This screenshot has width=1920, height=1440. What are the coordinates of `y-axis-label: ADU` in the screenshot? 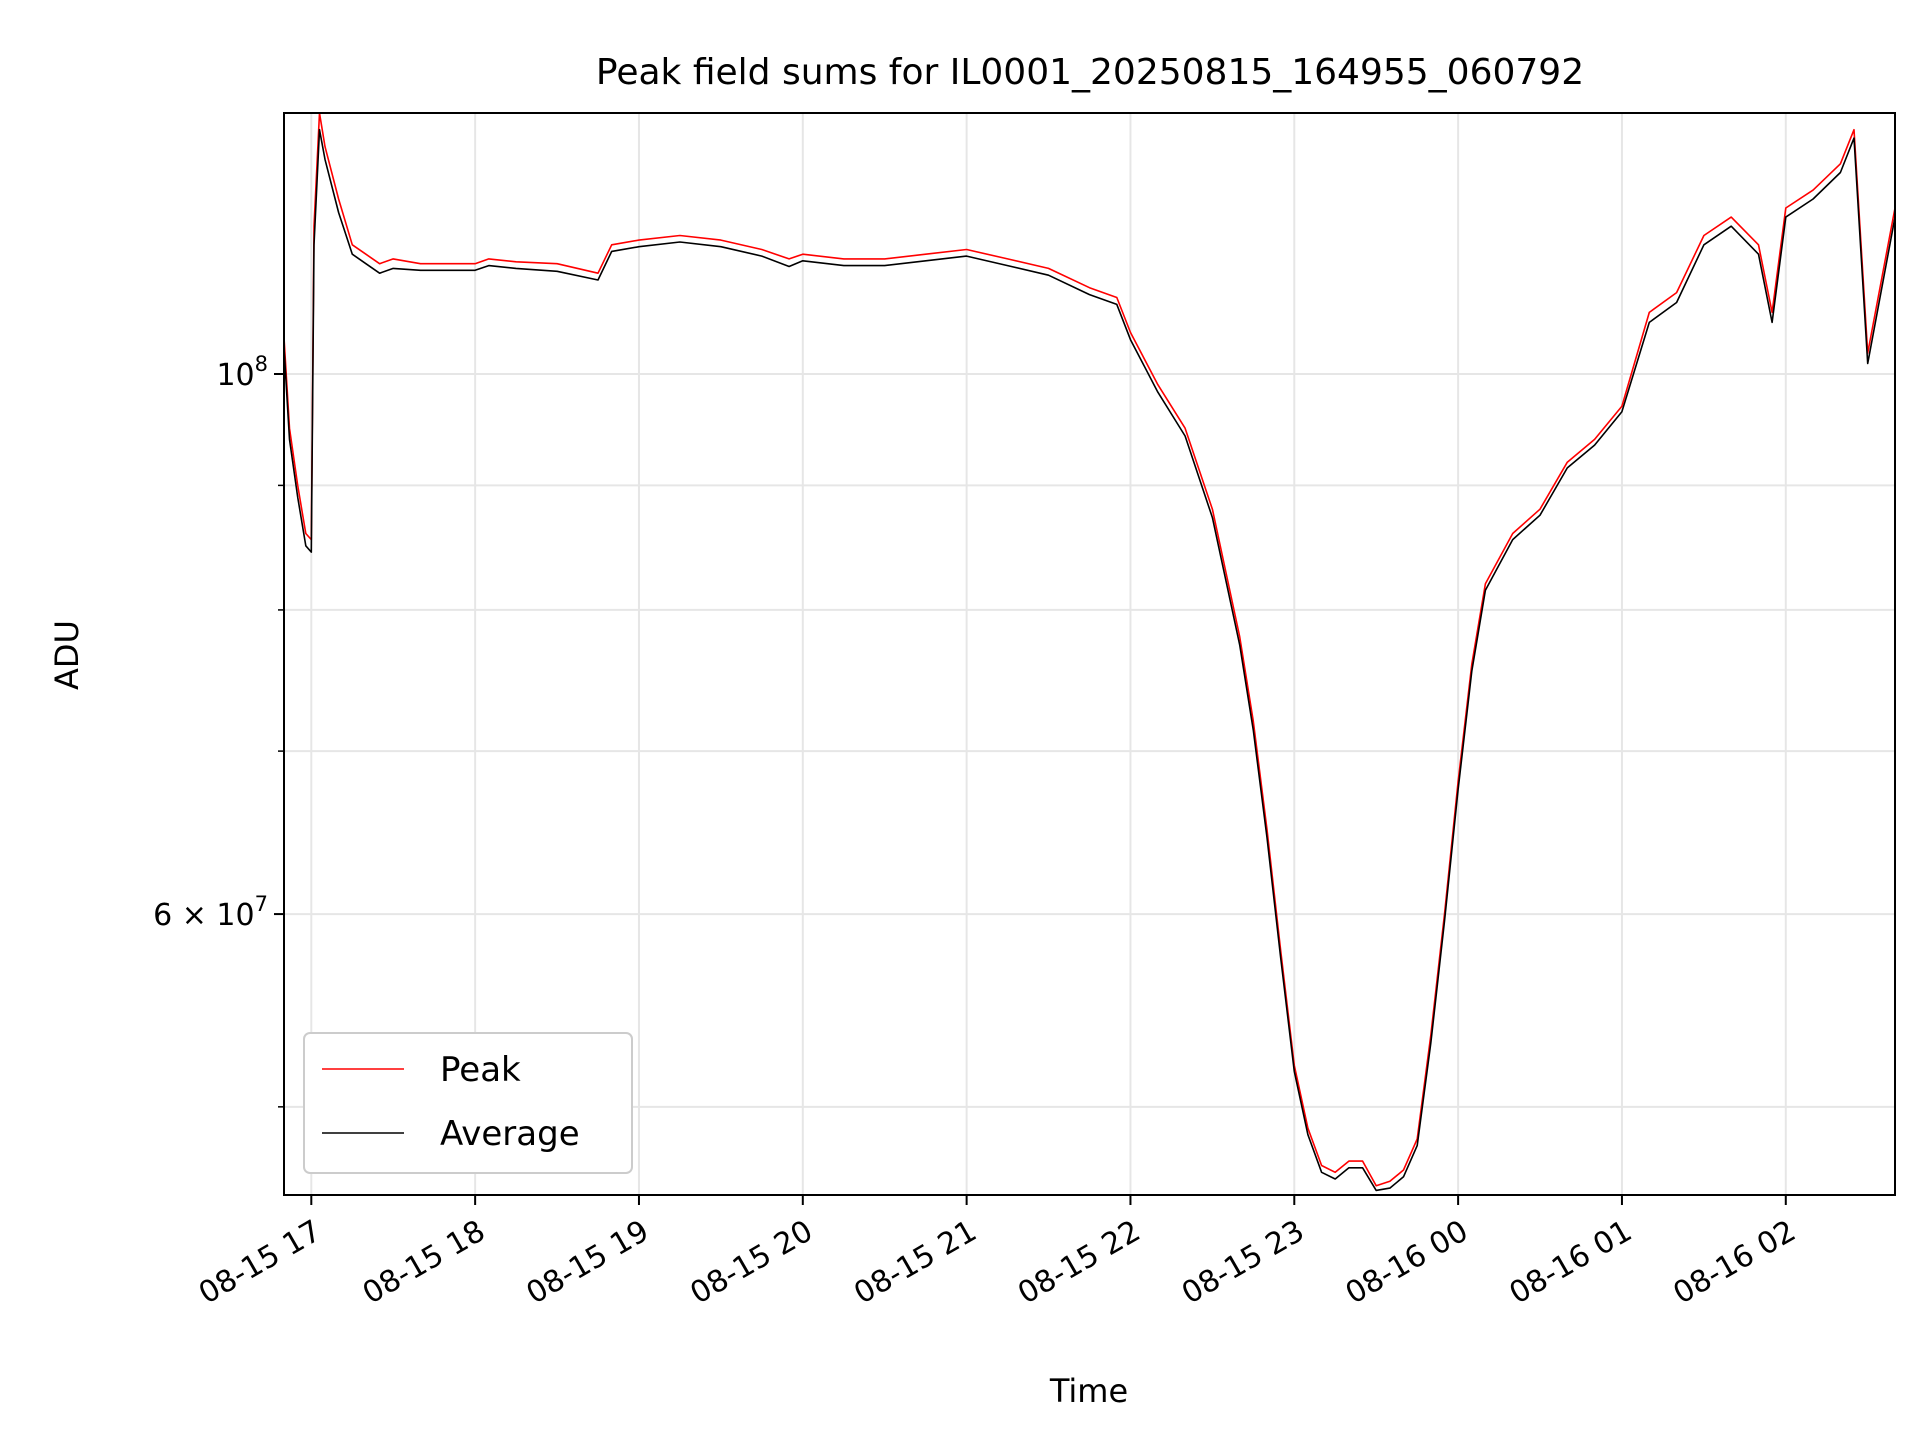 It's located at (67, 655).